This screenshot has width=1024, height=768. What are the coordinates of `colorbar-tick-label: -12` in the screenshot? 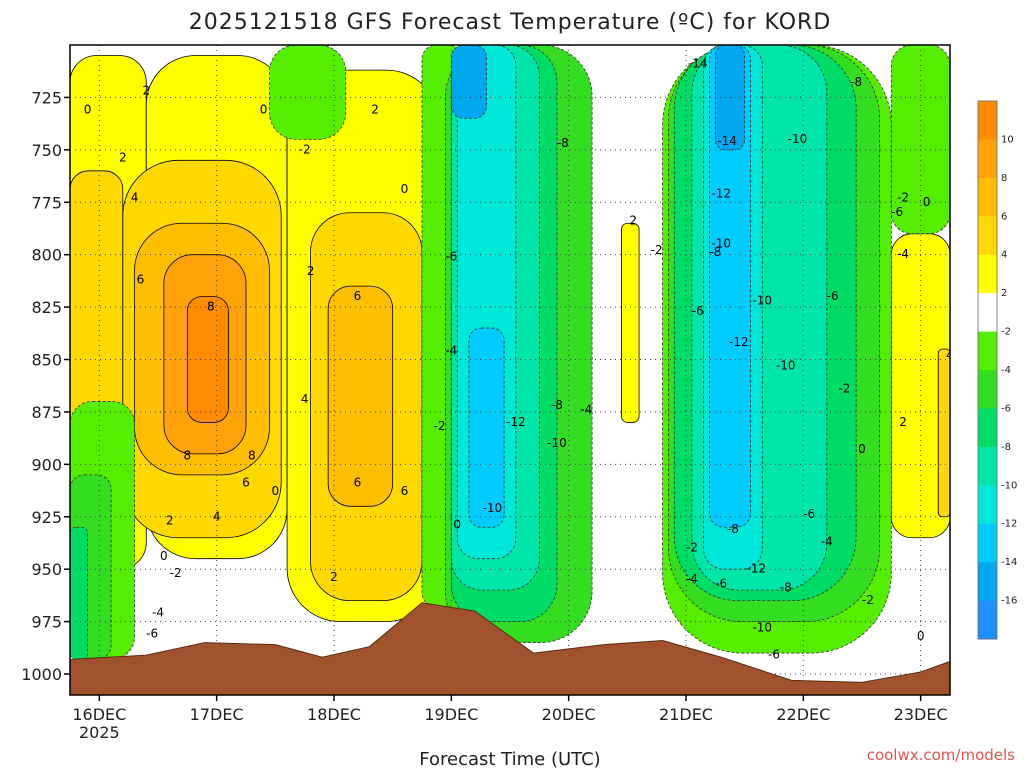 It's located at (1009, 524).